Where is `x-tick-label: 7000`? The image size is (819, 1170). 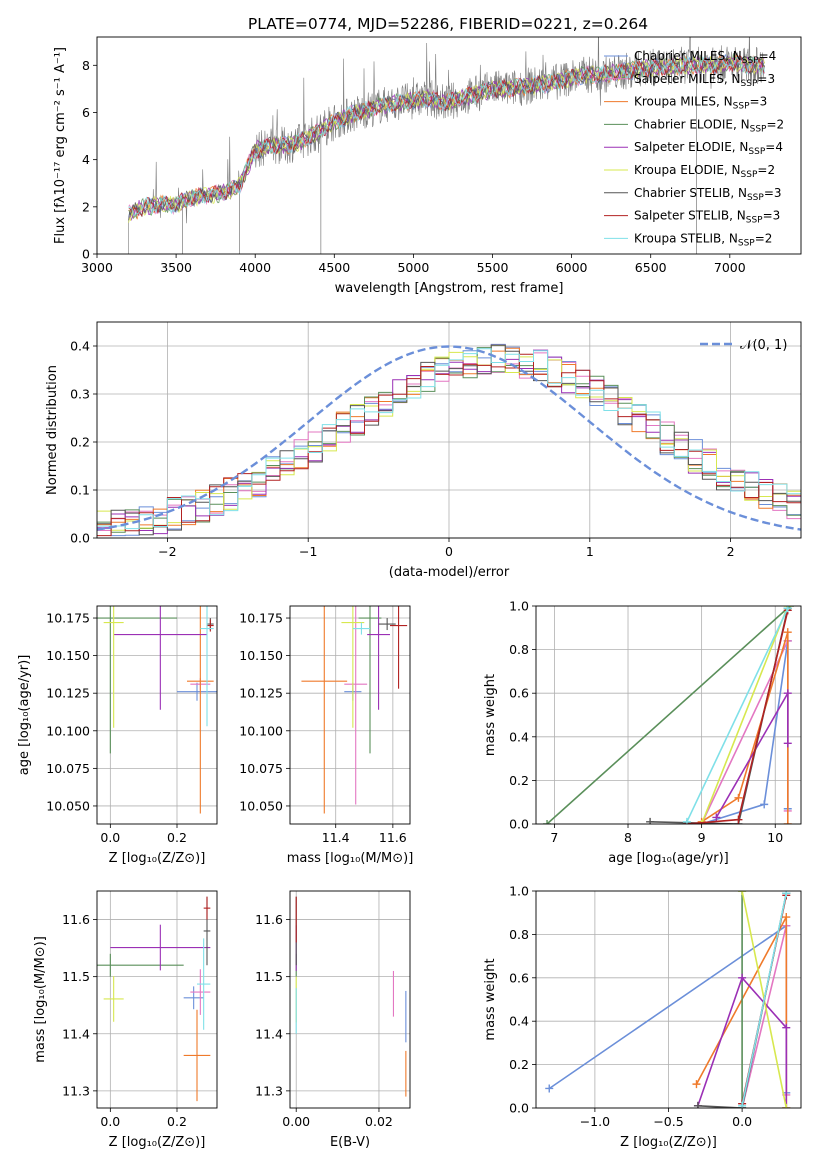 x-tick-label: 7000 is located at coordinates (730, 267).